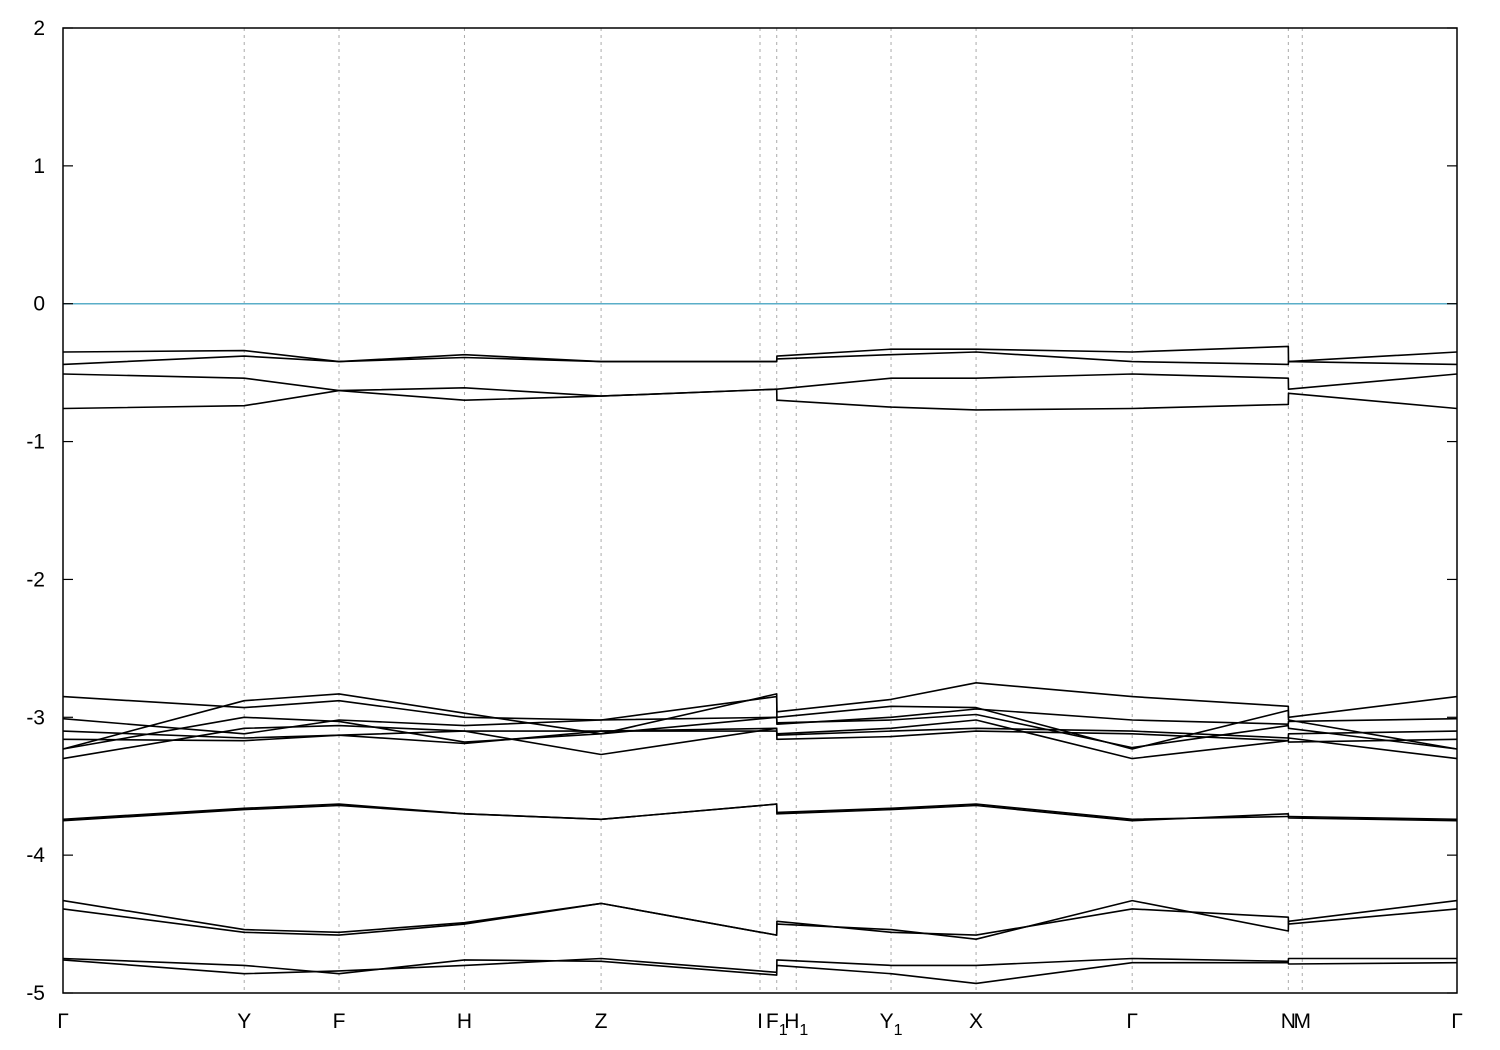 This screenshot has width=1500, height=1050. I want to click on kpoint-label: H1, so click(796, 1024).